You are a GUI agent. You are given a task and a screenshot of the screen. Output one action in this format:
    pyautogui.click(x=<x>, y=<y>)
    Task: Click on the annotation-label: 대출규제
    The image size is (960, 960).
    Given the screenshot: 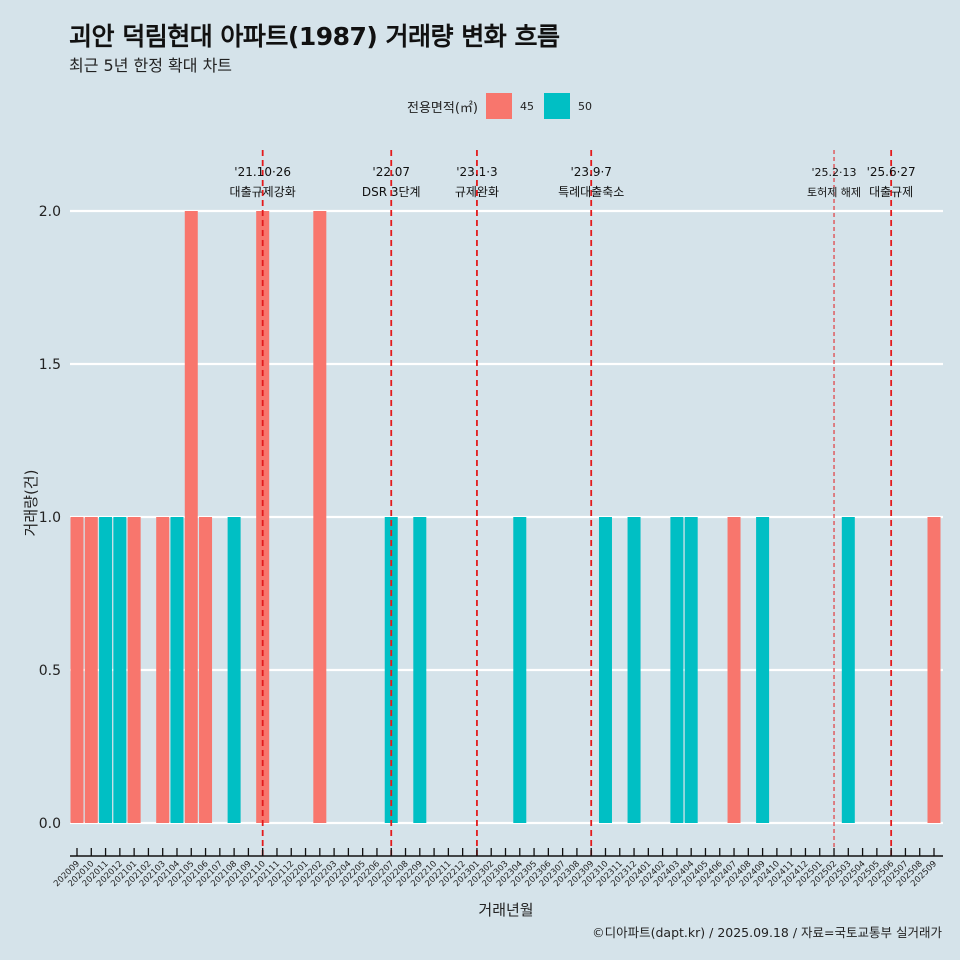 What is the action you would take?
    pyautogui.click(x=891, y=192)
    